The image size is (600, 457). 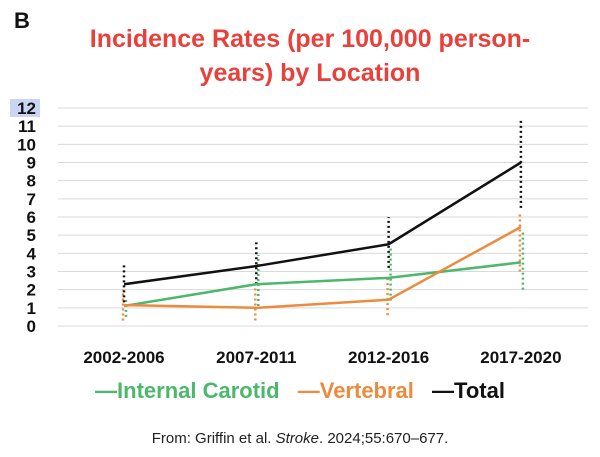 What do you see at coordinates (31, 217) in the screenshot?
I see `y-tick-label: 6` at bounding box center [31, 217].